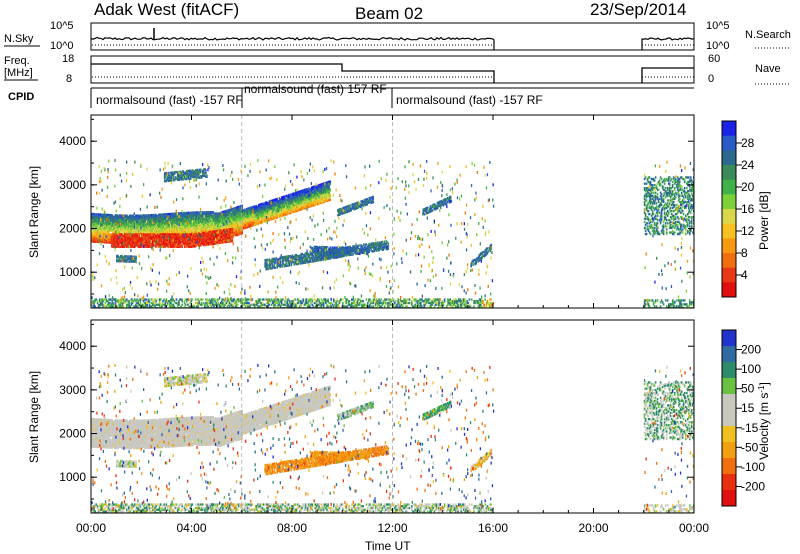 This screenshot has width=800, height=554. I want to click on colorbar-tick-label: 100, so click(751, 369).